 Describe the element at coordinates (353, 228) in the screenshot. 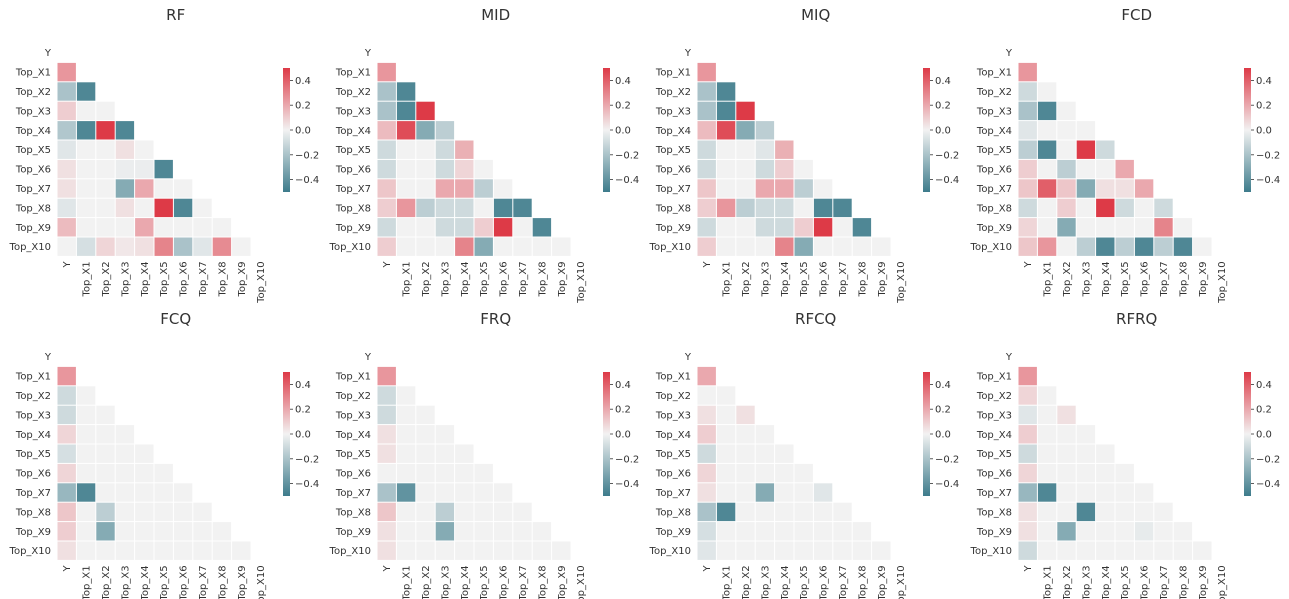

I see `y-tick-label: Top_X9` at that location.